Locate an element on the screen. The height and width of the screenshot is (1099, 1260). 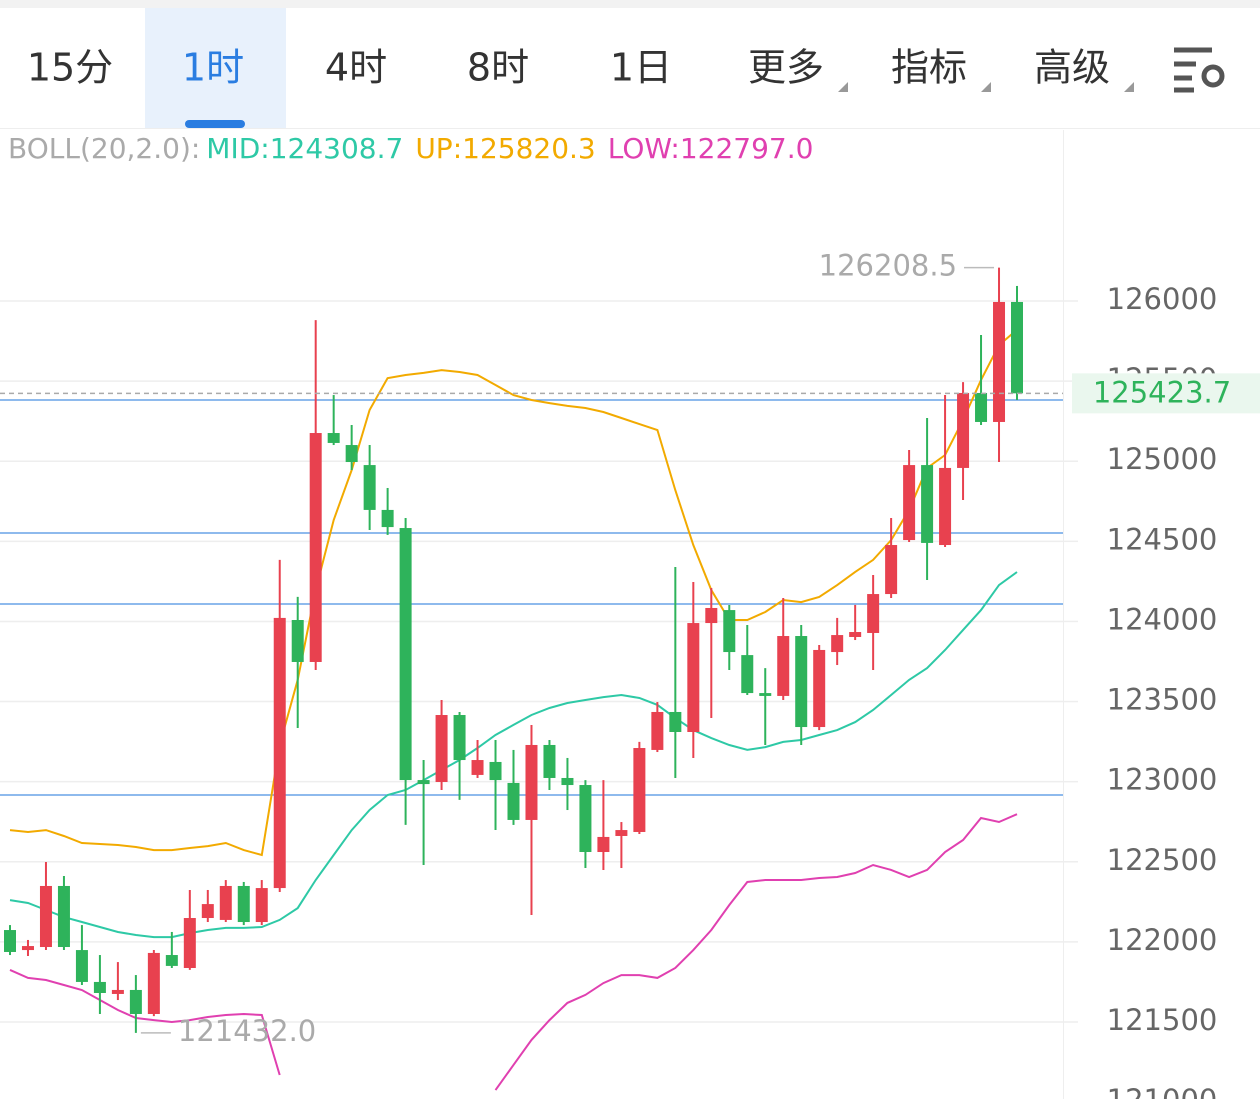
tab: 1日 is located at coordinates (641, 68).